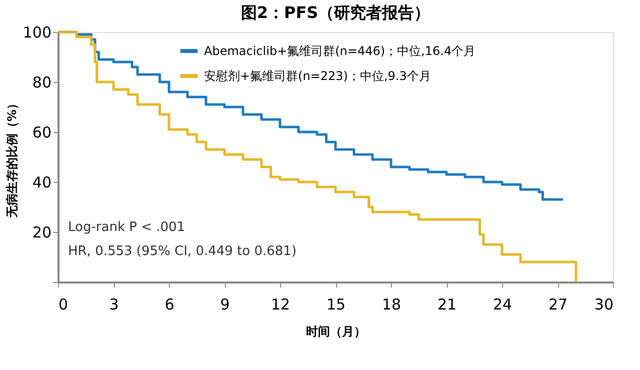 This screenshot has width=640, height=370. What do you see at coordinates (335, 12) in the screenshot?
I see `chart-title: 图2：PFS（研究者报告）` at bounding box center [335, 12].